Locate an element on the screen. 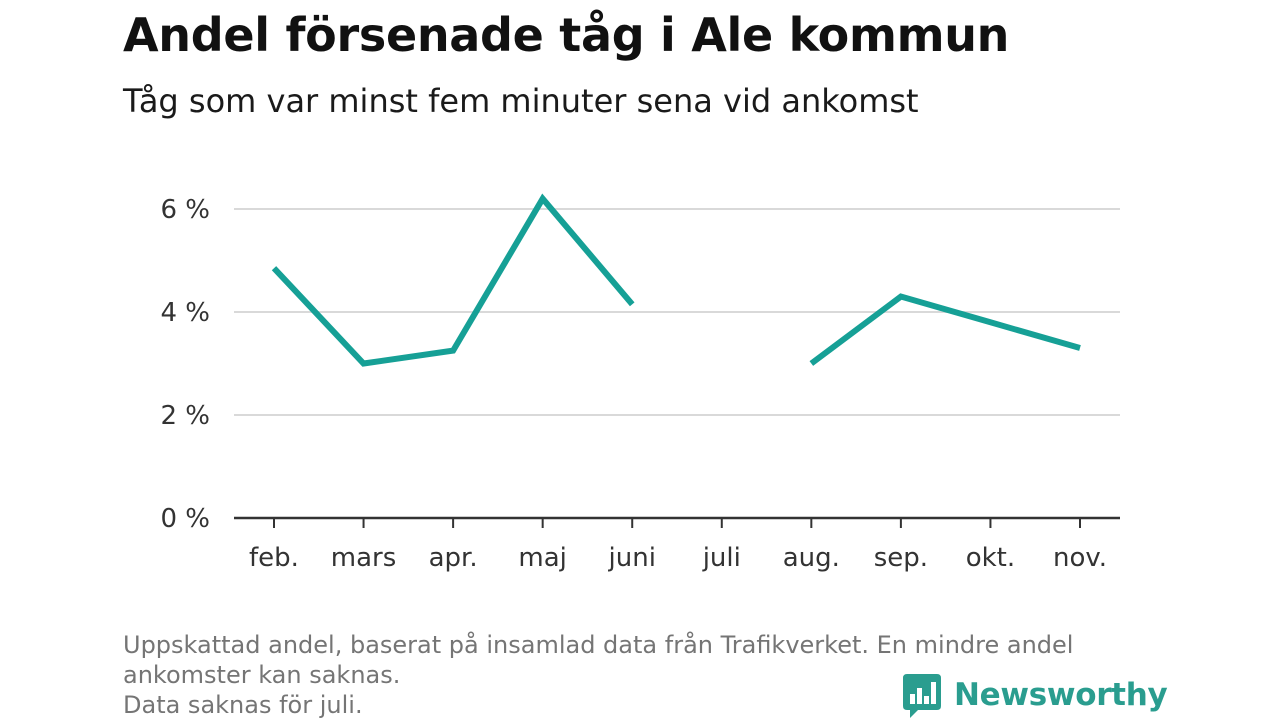  x-tick-label: mars is located at coordinates (364, 558).